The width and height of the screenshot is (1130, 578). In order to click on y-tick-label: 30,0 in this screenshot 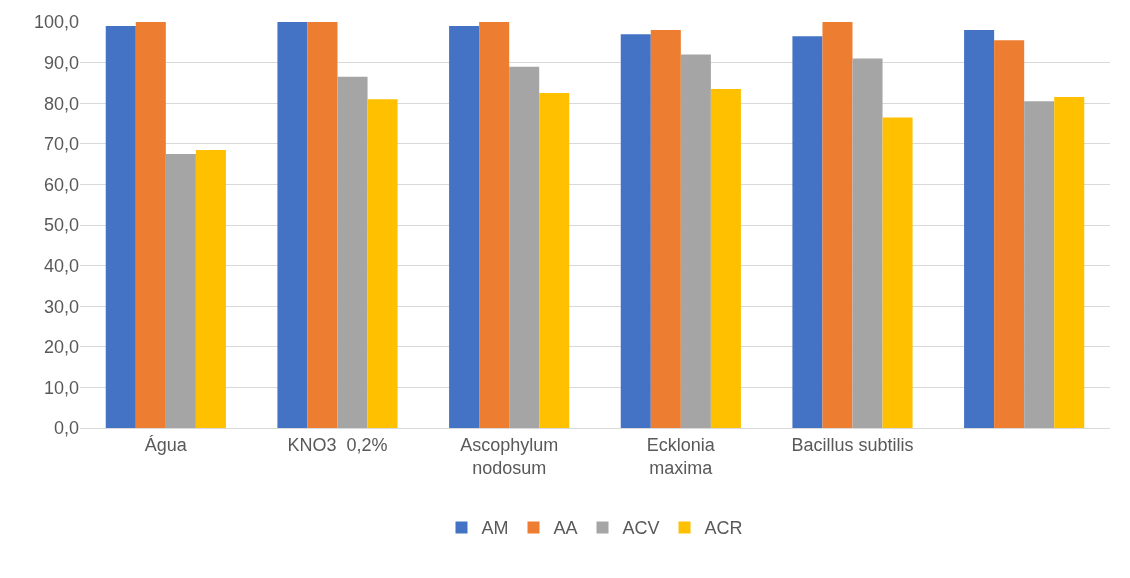, I will do `click(61, 306)`.